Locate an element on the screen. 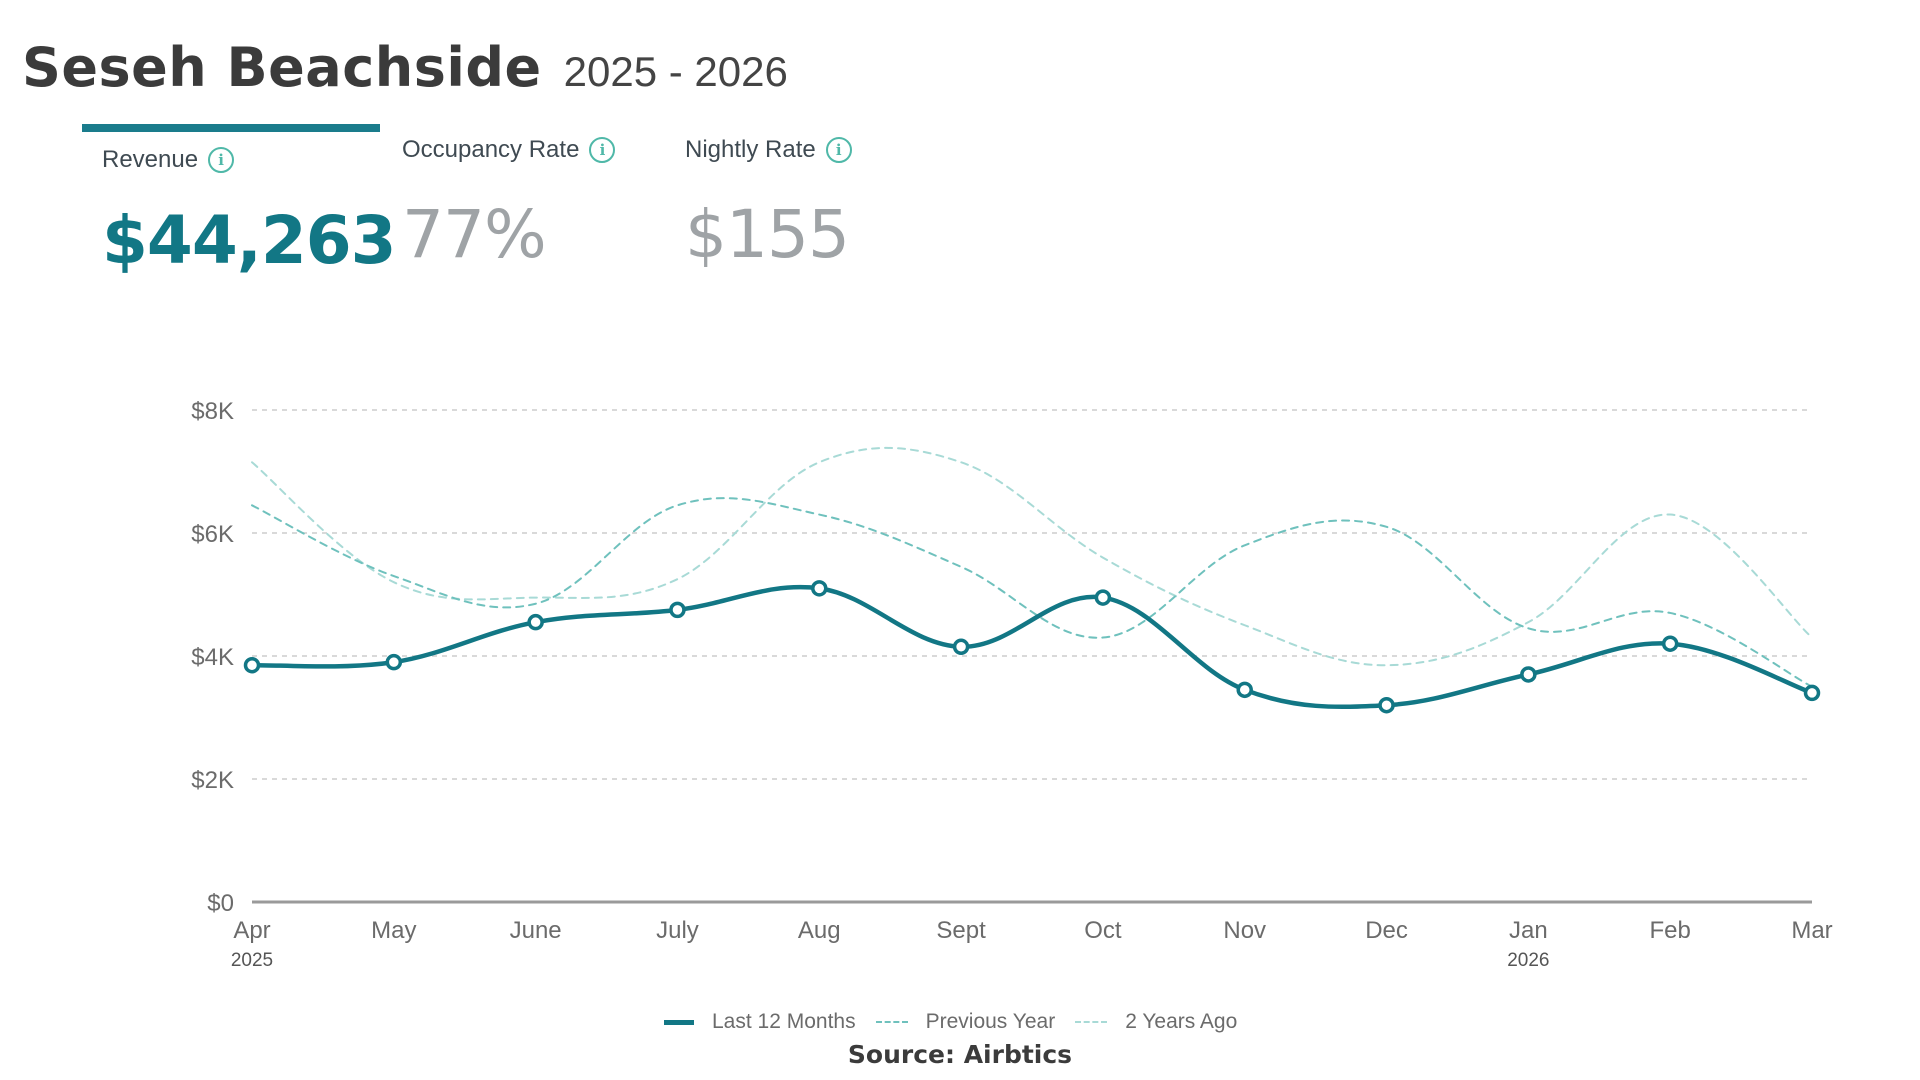  y-axis-ticks: $0 $2K $4K $6K $8K is located at coordinates (212, 657).